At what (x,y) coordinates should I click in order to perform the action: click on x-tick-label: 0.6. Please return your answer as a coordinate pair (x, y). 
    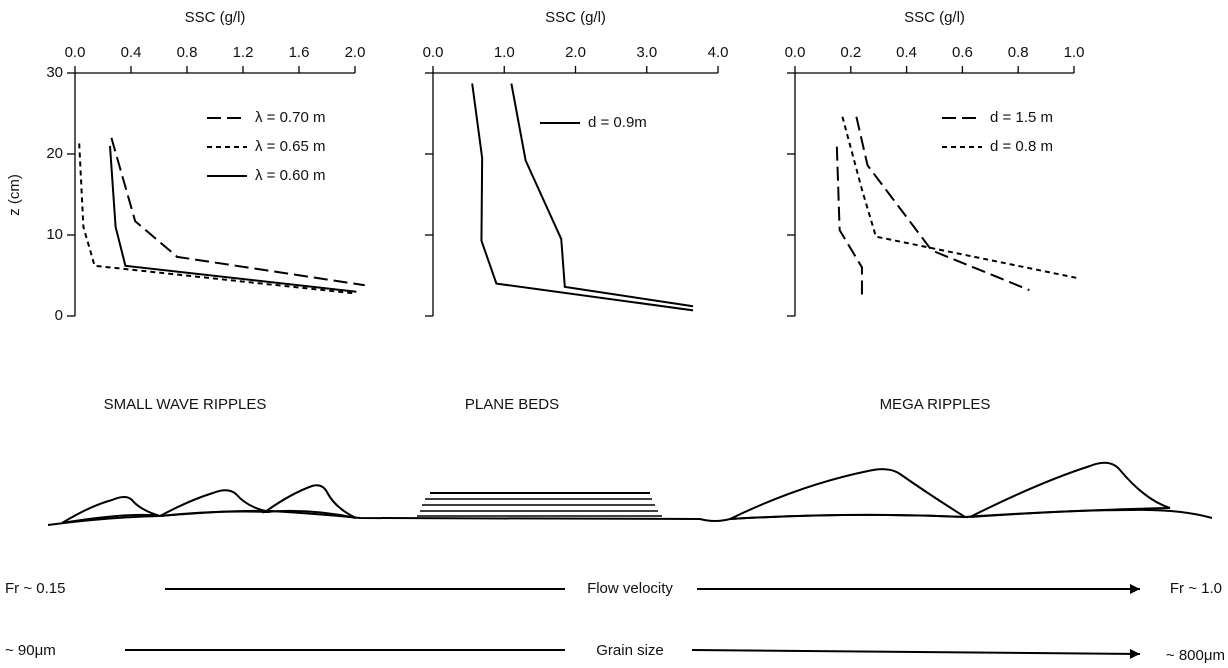
    Looking at the image, I should click on (962, 52).